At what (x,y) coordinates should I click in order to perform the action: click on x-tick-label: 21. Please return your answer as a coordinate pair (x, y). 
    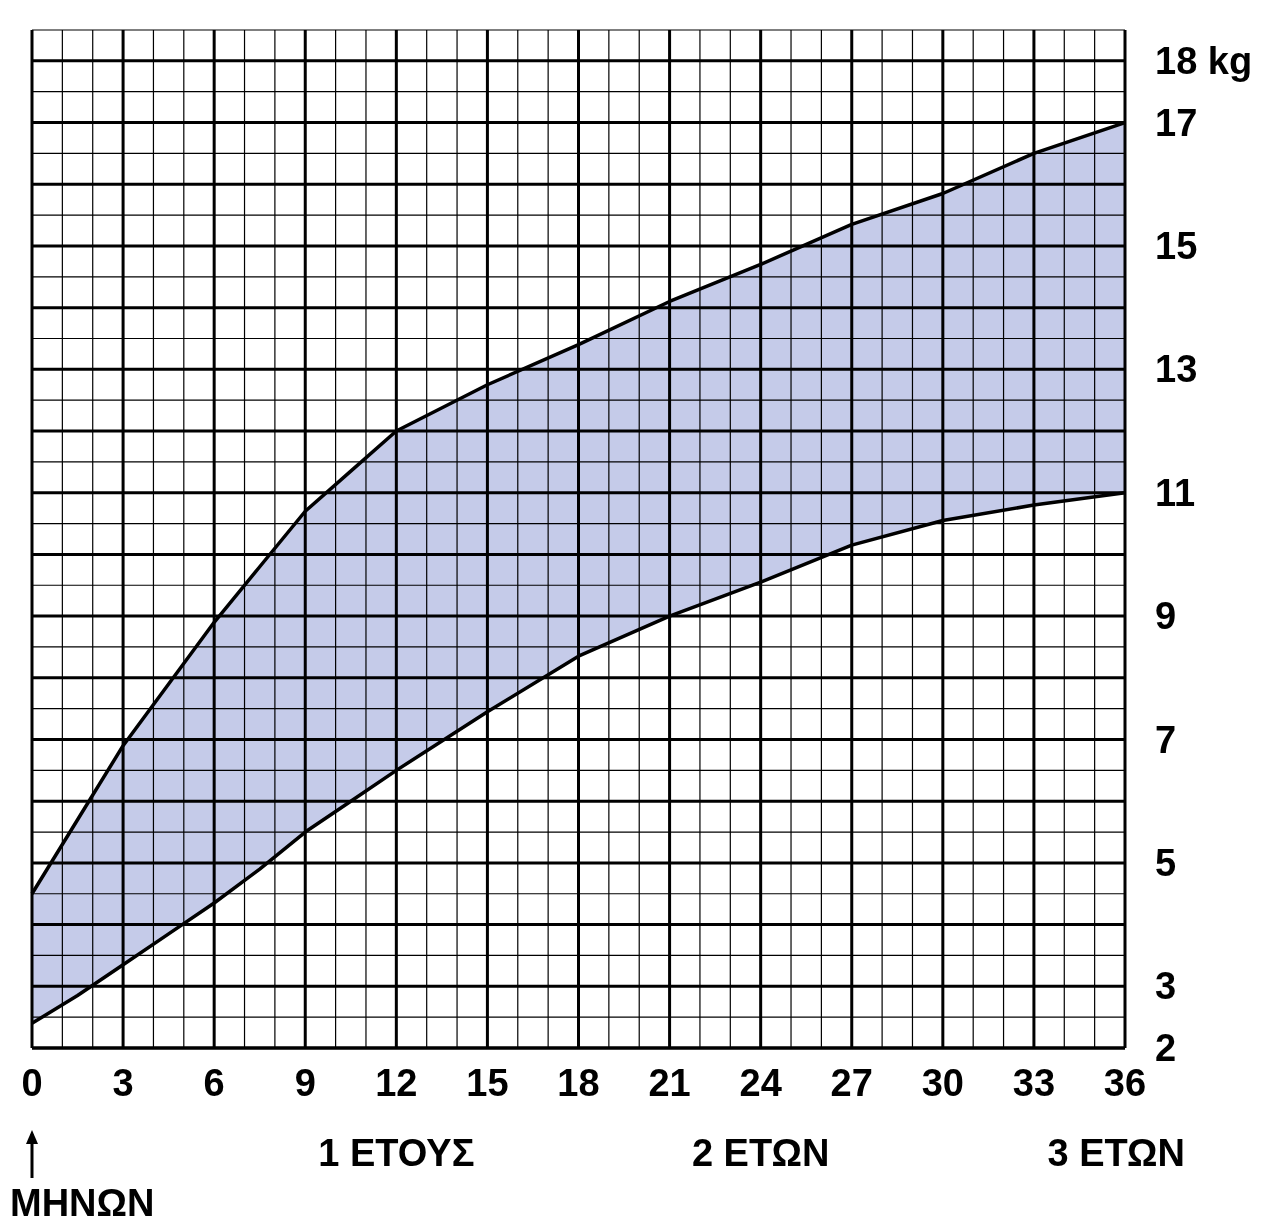
    Looking at the image, I should click on (669, 1083).